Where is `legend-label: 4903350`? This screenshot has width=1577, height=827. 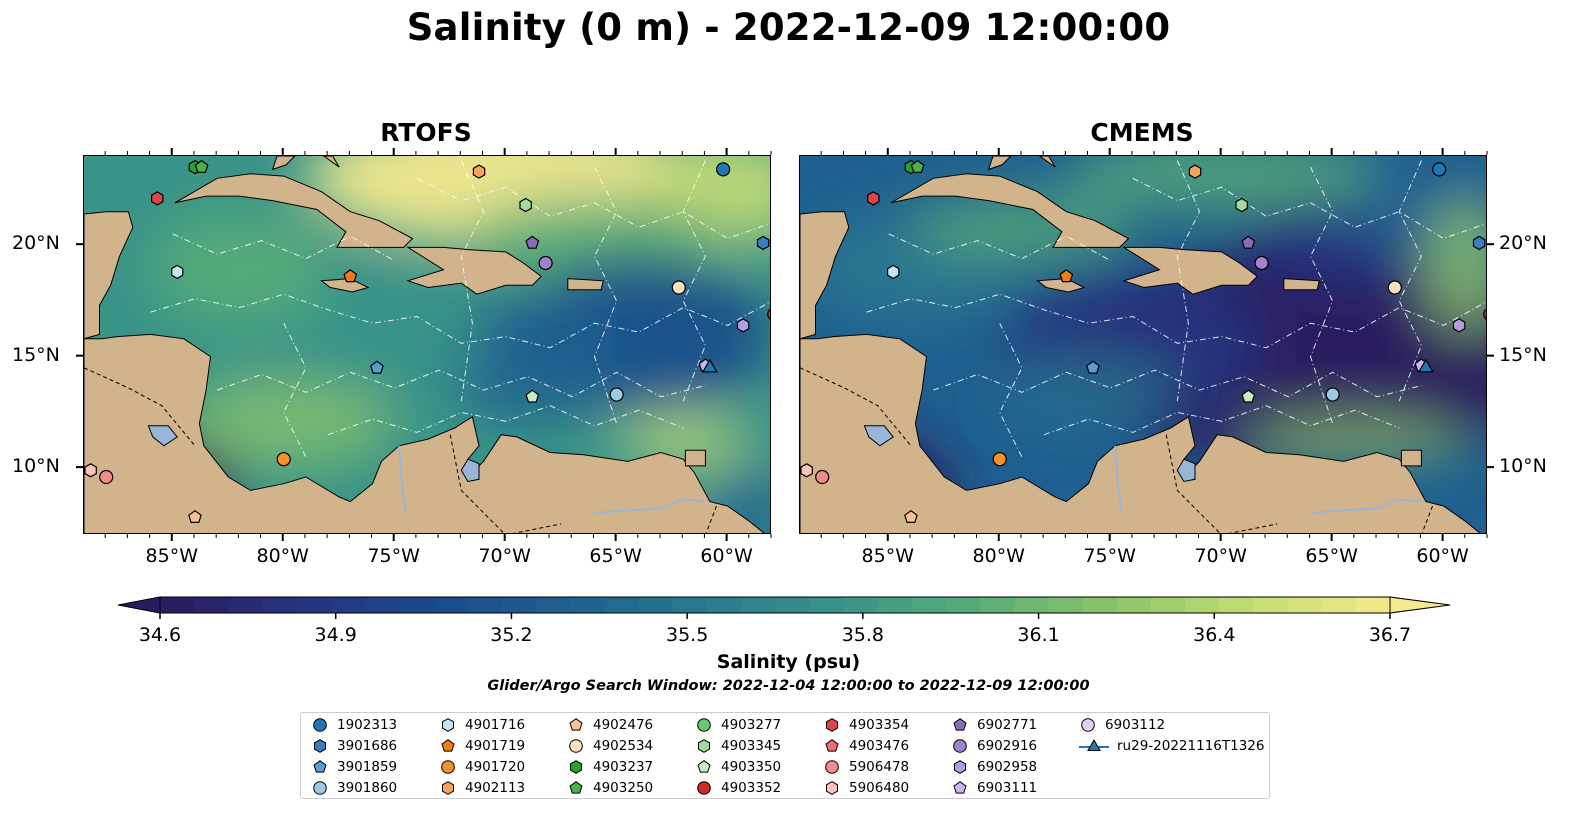
legend-label: 4903350 is located at coordinates (751, 767).